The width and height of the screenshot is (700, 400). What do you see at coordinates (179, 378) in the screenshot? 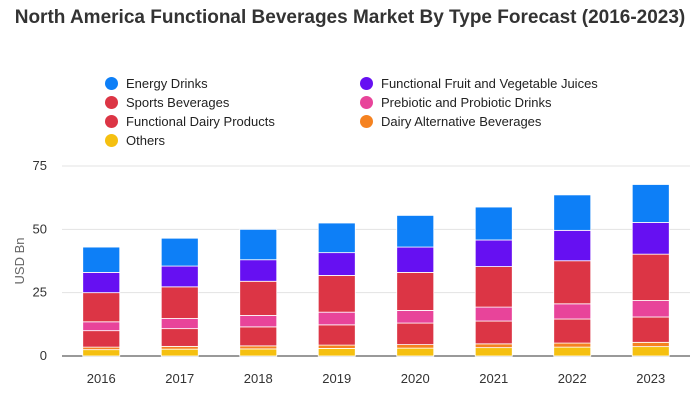
I see `x-tick-label: 2017` at bounding box center [179, 378].